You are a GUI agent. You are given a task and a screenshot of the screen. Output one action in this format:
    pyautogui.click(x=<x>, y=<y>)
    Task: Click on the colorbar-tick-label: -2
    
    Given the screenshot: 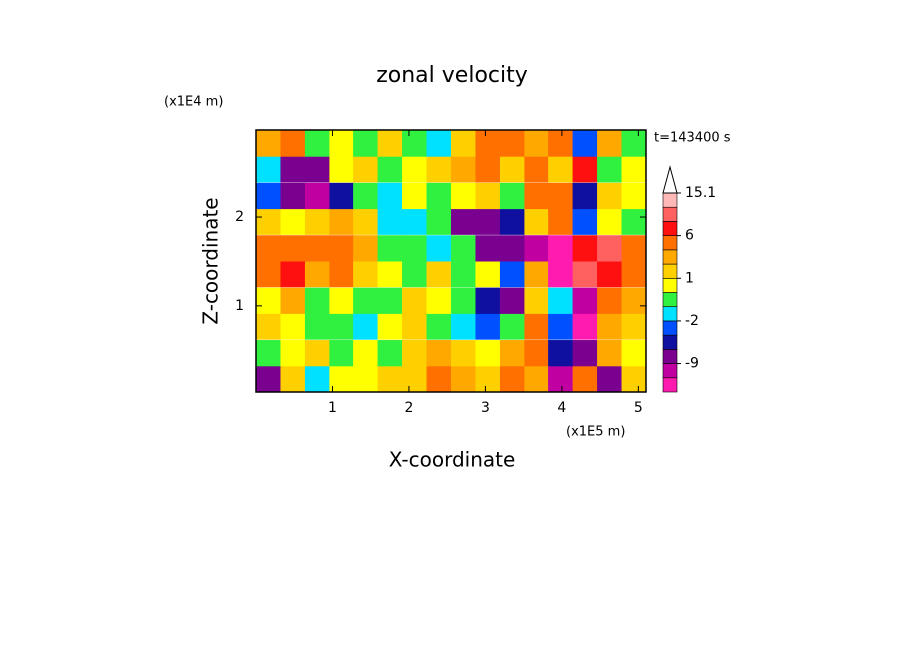 What is the action you would take?
    pyautogui.click(x=692, y=321)
    